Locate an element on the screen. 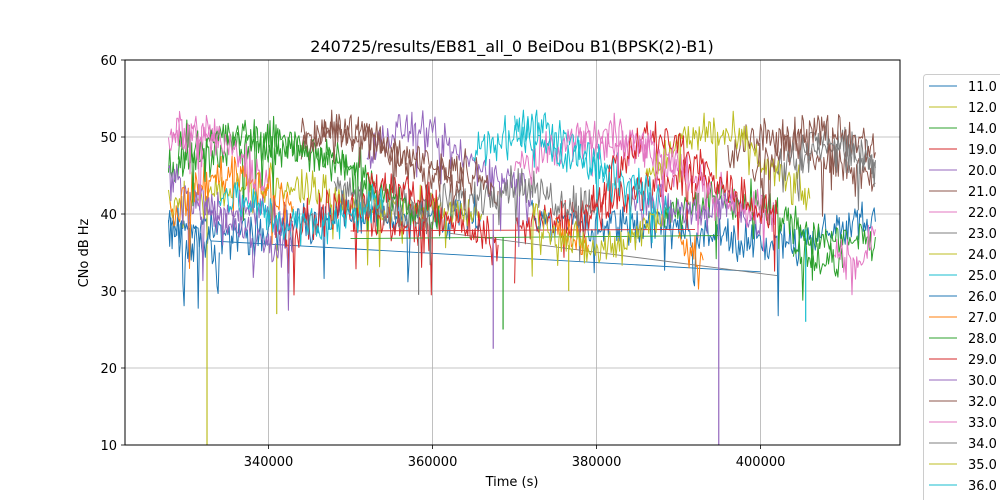  y-tick-label: 20 is located at coordinates (108, 369).